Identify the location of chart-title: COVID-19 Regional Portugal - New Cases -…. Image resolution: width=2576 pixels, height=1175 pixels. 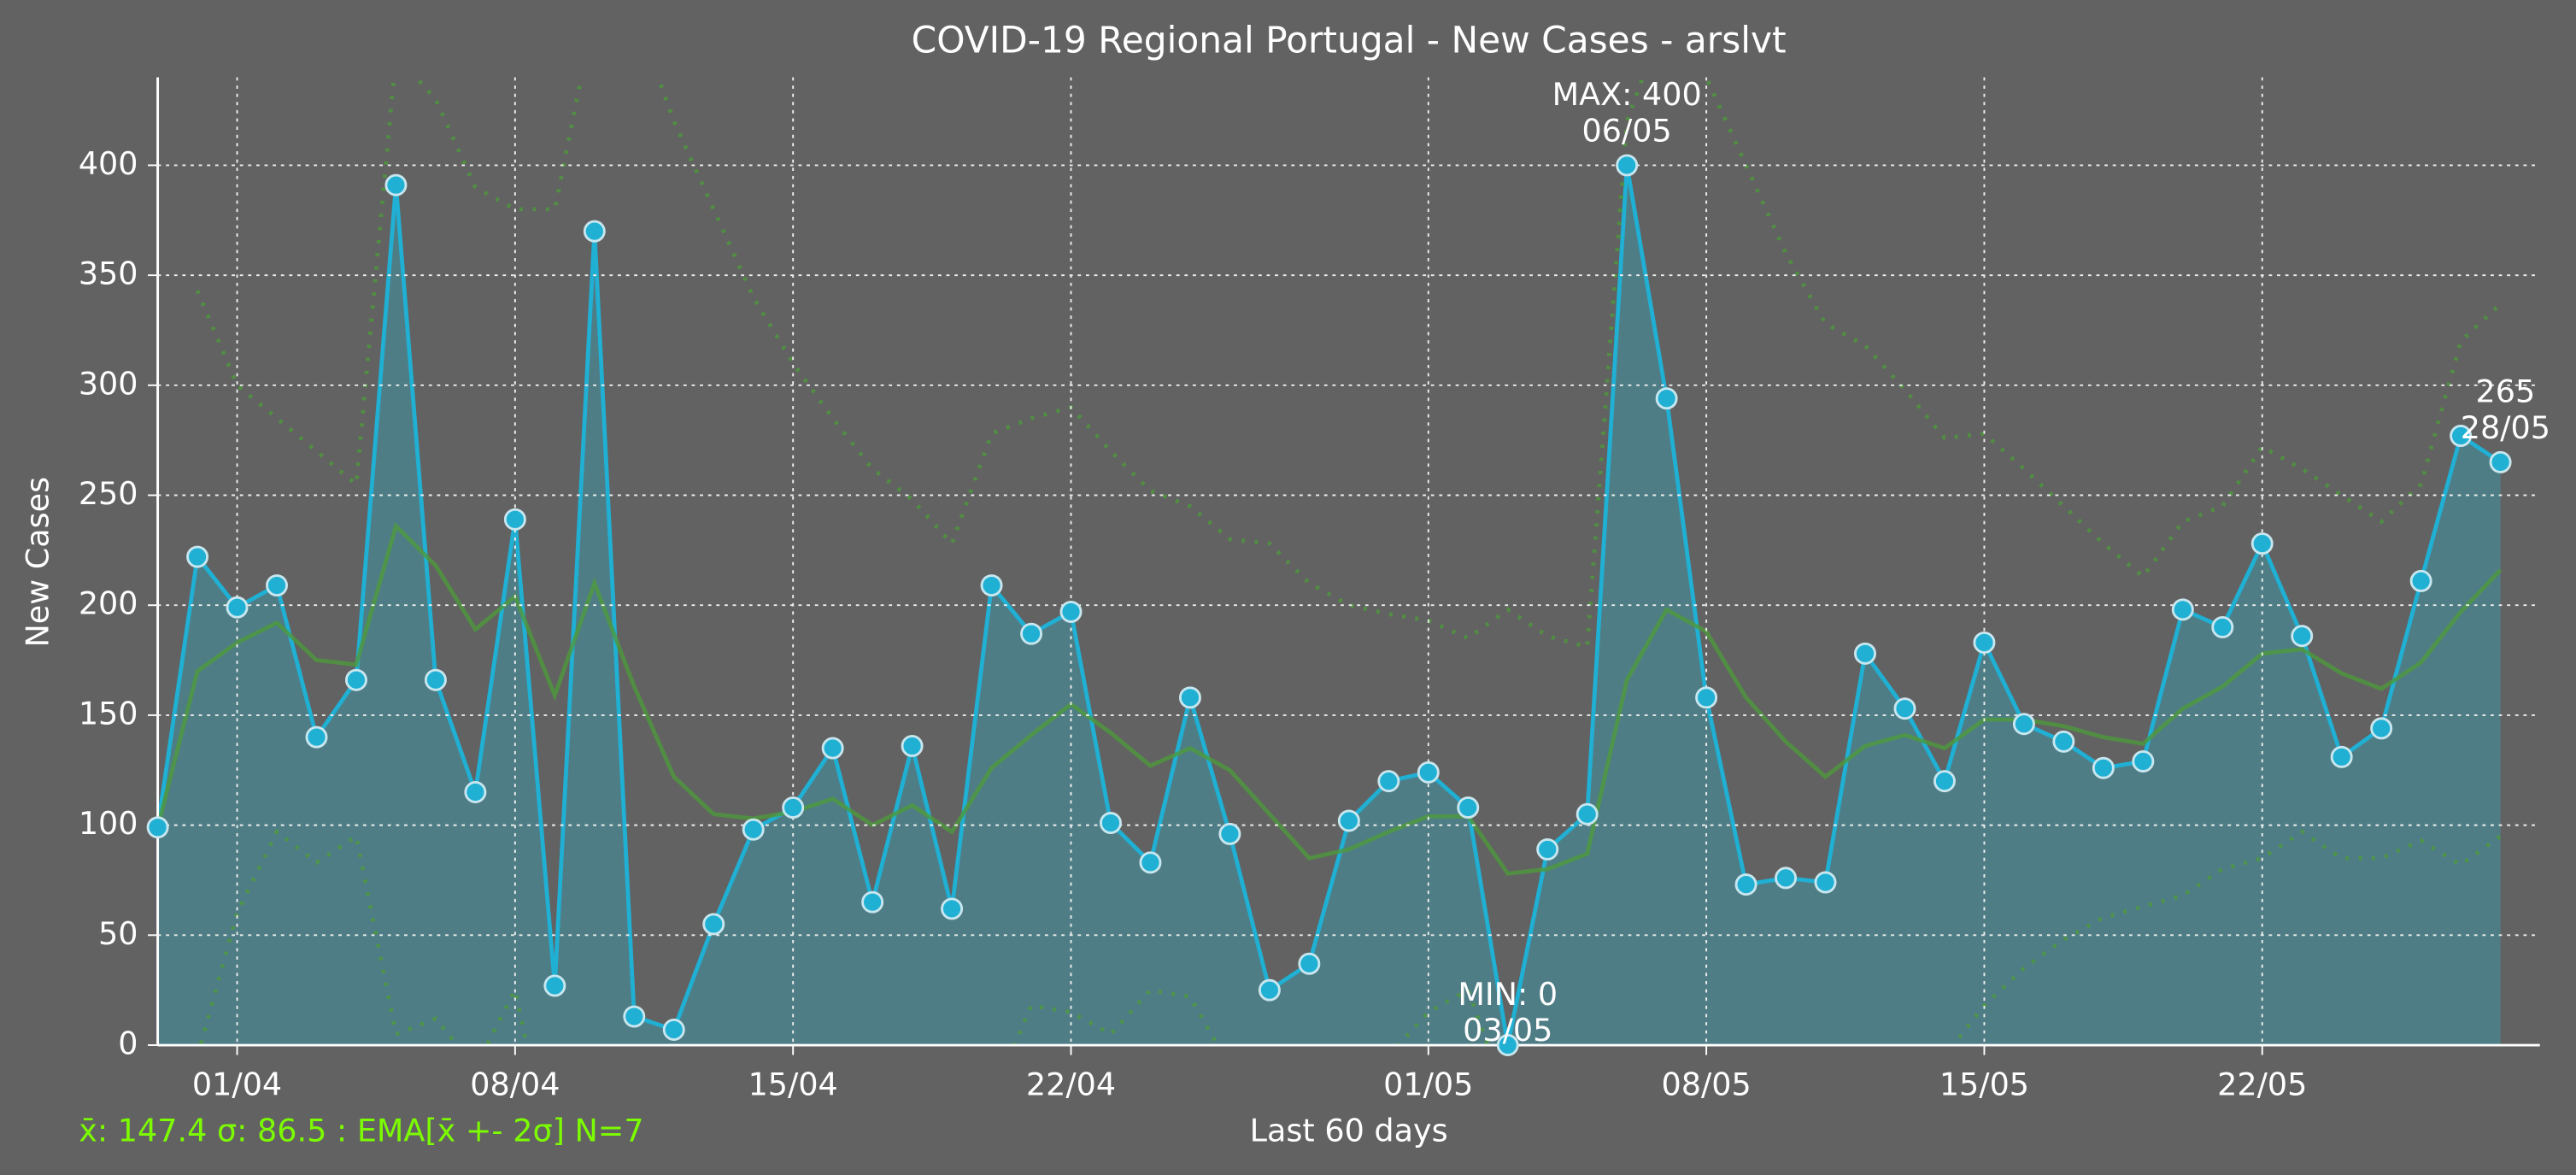
(1349, 41).